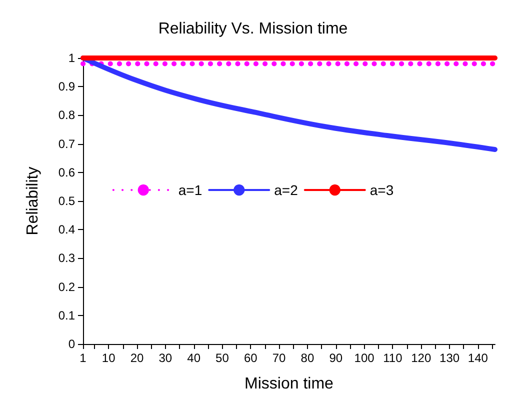  I want to click on legend-label: a=1, so click(190, 190).